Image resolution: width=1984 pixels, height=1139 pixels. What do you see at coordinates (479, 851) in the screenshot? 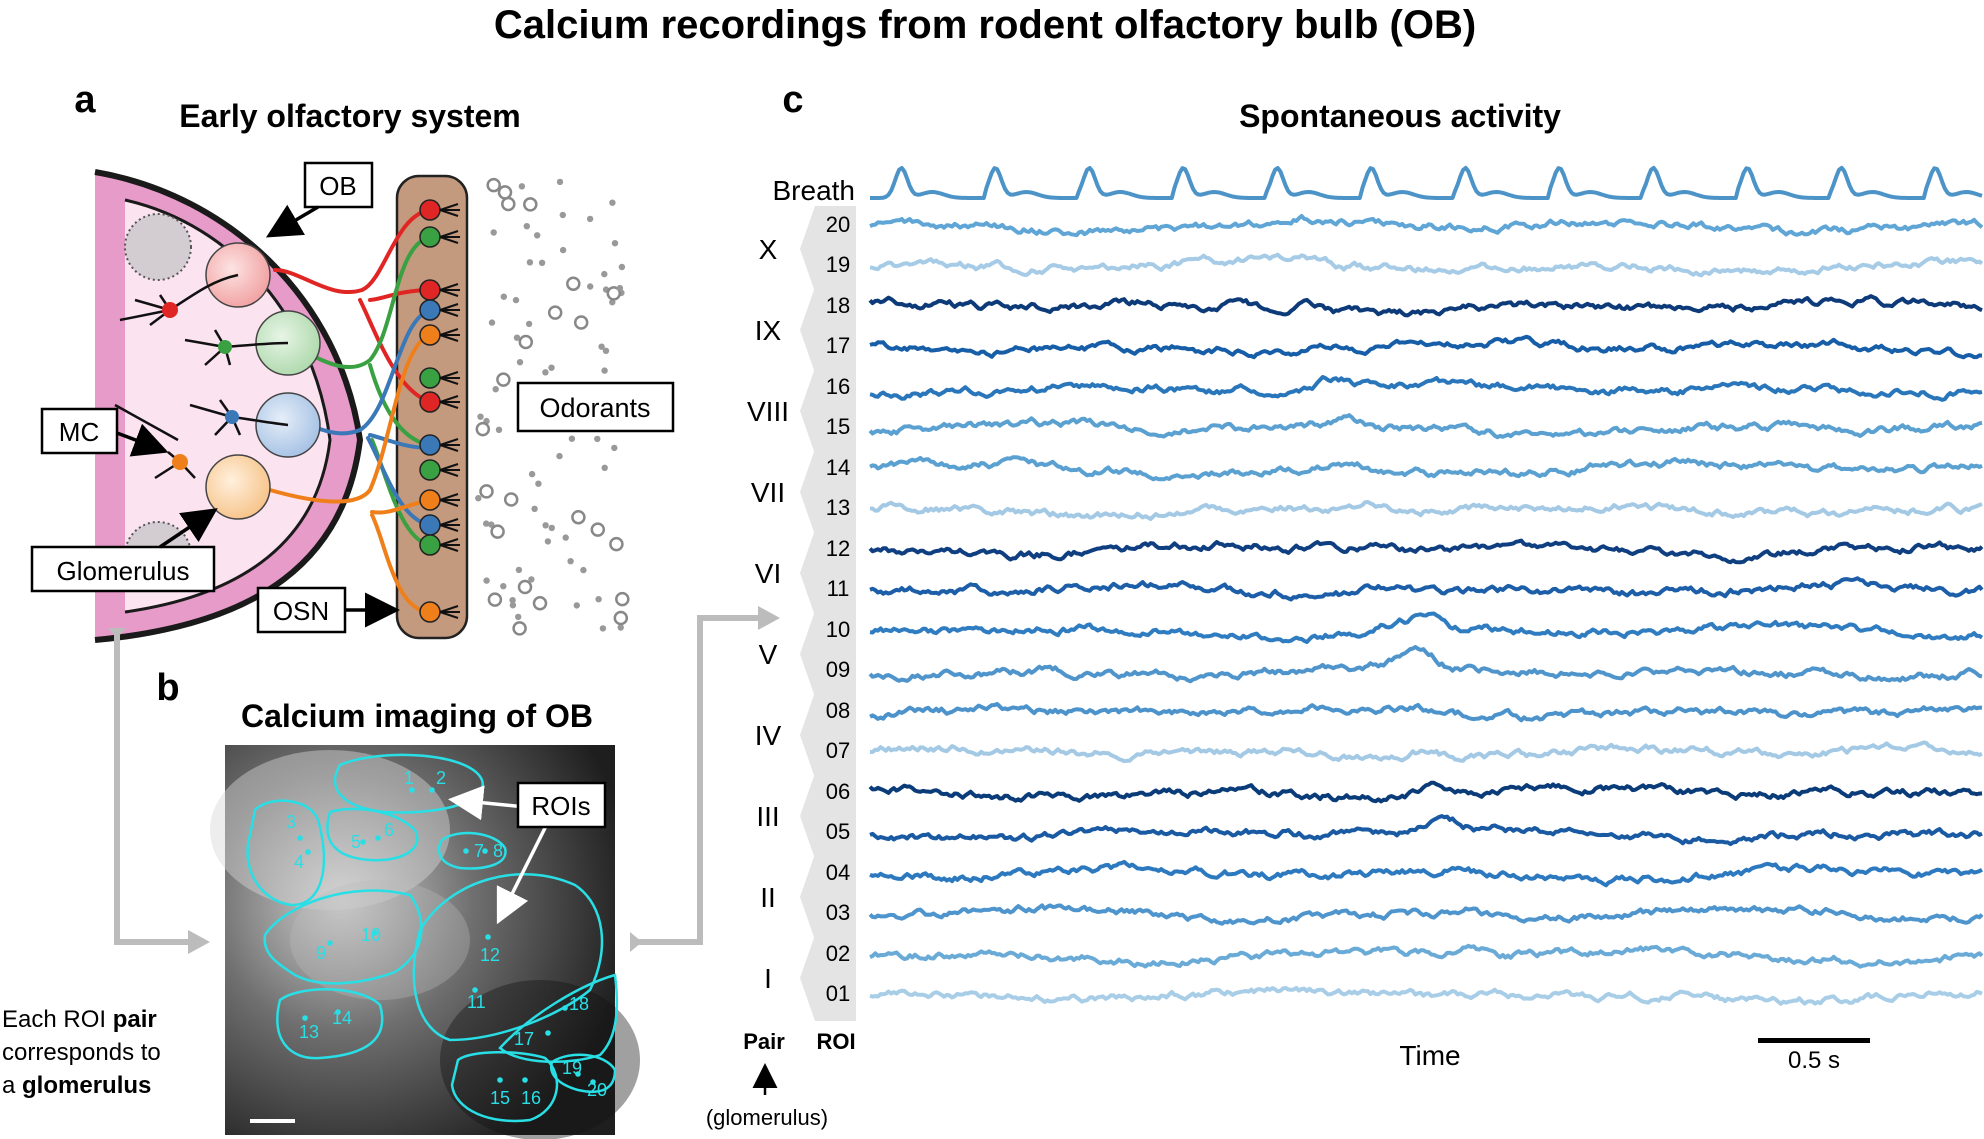
I see `roi-number: 7` at bounding box center [479, 851].